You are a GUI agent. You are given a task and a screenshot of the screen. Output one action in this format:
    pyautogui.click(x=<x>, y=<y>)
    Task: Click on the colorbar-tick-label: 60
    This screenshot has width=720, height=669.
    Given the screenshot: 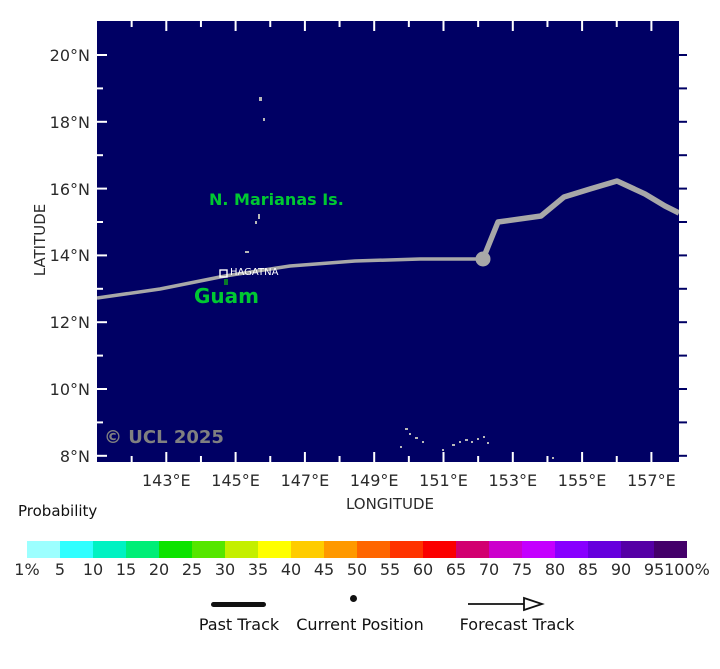 What is the action you would take?
    pyautogui.click(x=423, y=569)
    